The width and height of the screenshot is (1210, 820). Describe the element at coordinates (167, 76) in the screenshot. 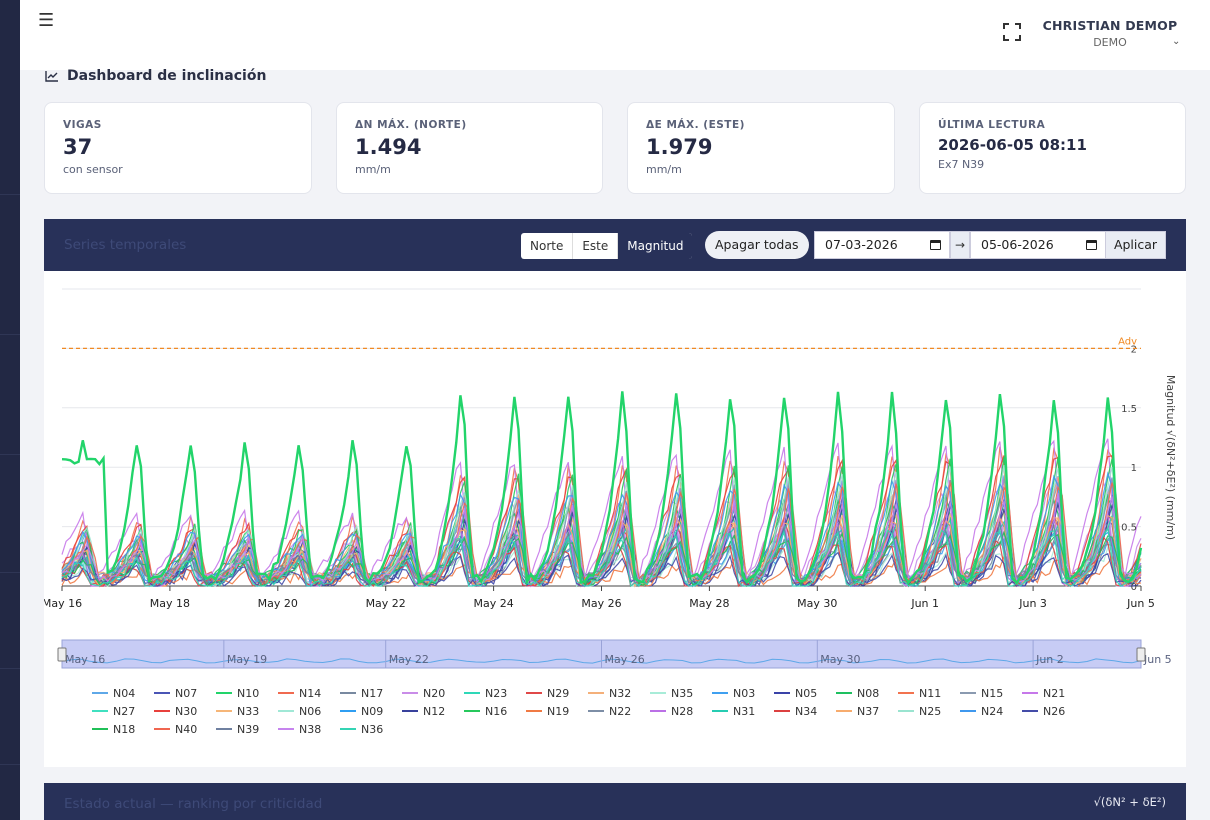

I see `page-title-text: Dashboard de inclinación` at that location.